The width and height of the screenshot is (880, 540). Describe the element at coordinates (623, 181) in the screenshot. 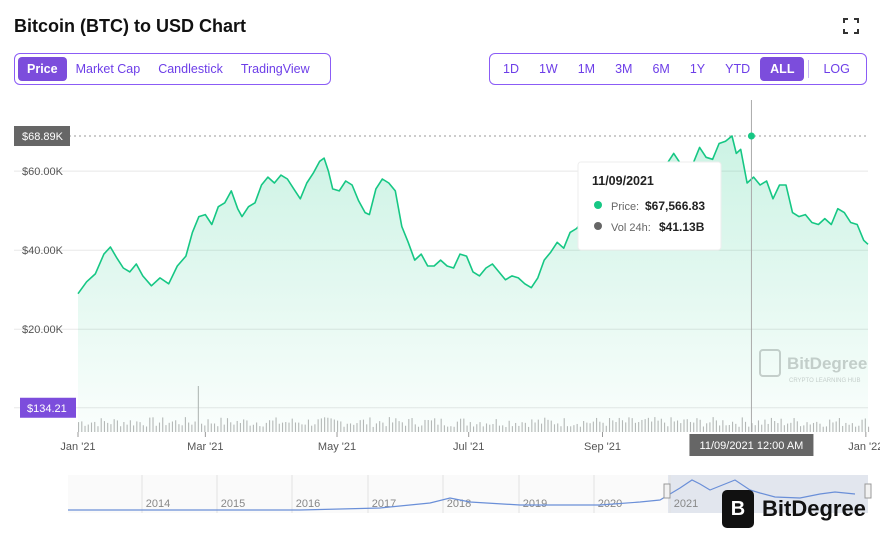

I see `tooltip-date: 11/09/2021` at that location.